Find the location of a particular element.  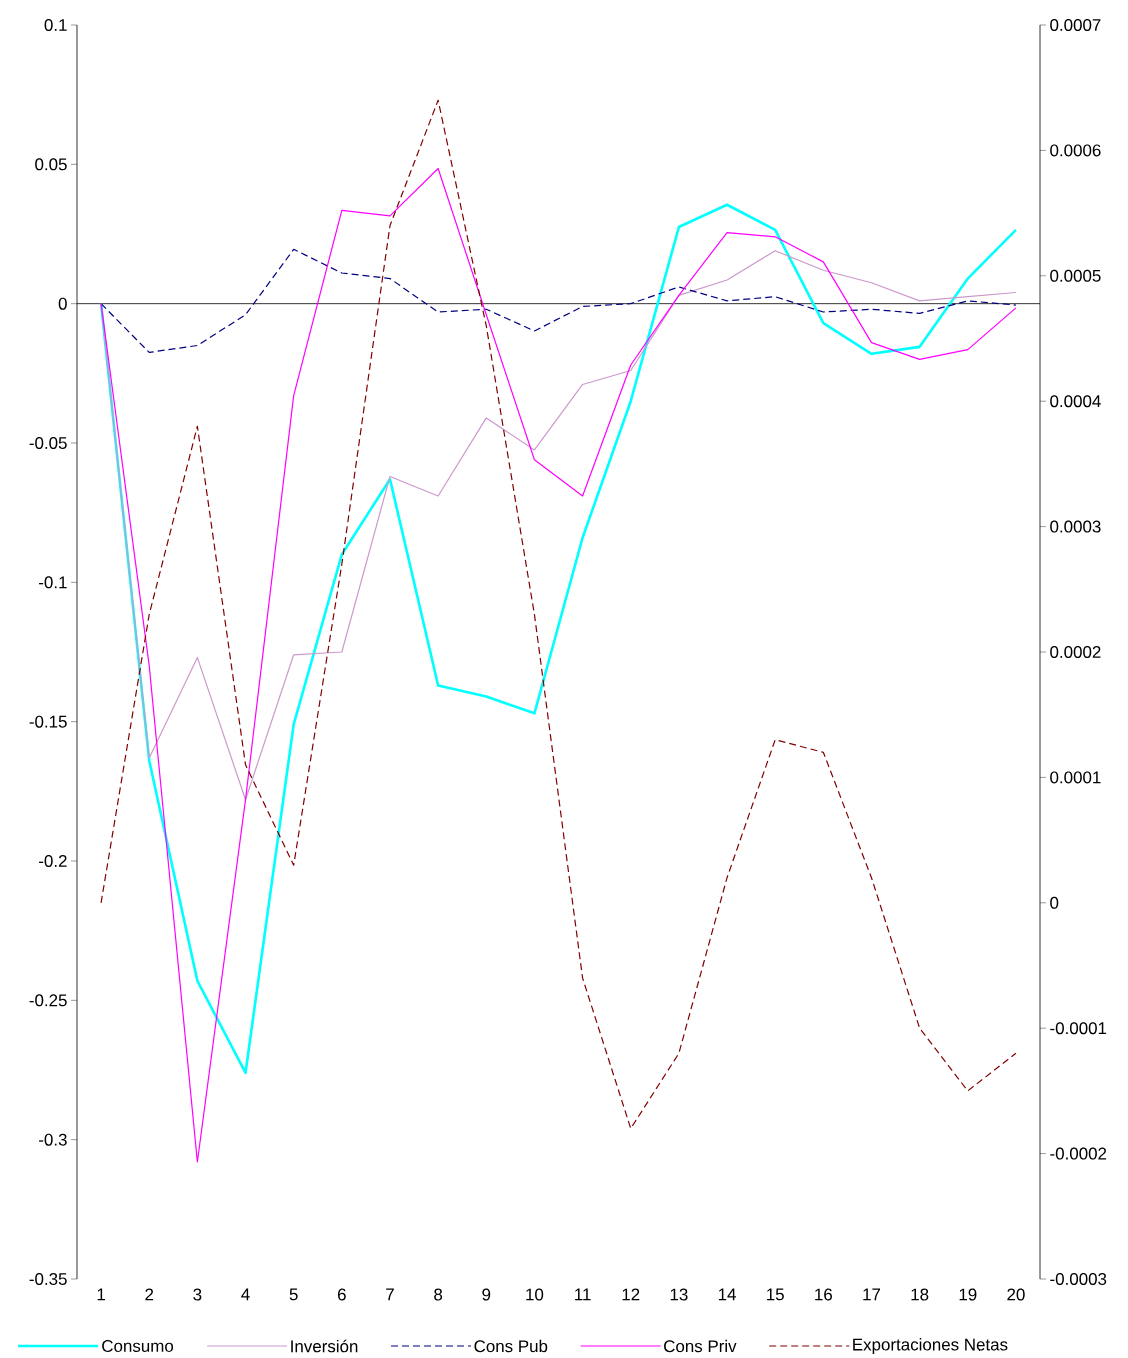

x-tick-label: 5 is located at coordinates (293, 1294).